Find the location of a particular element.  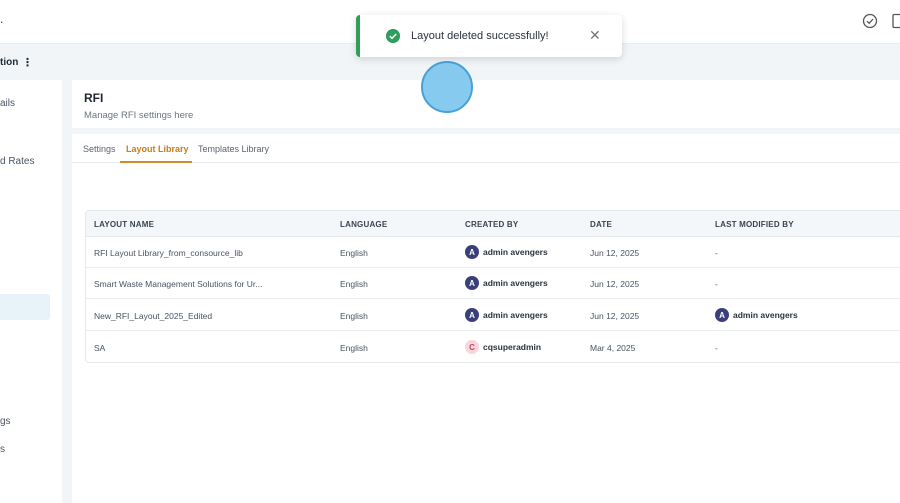

table-row: SA English C cqsuperadmin Mar 4, 2025 - is located at coordinates (493, 347).